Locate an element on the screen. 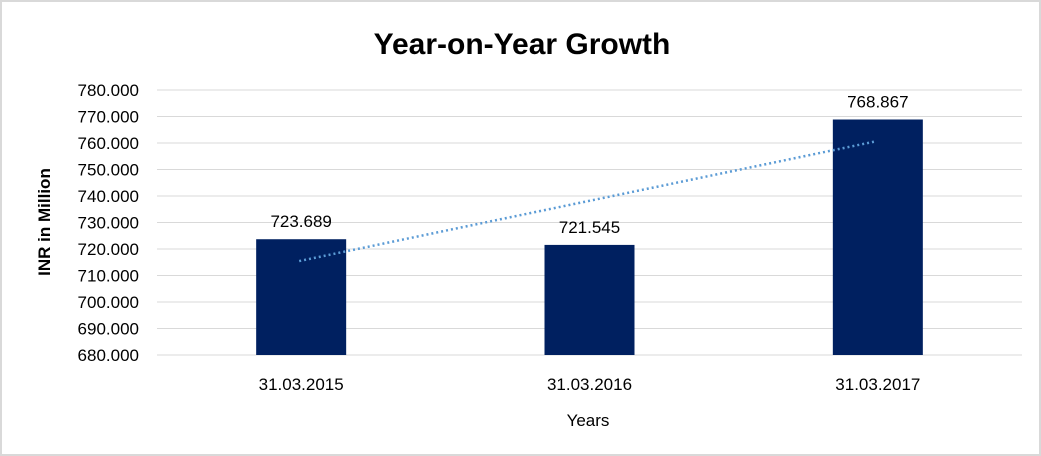 This screenshot has height=456, width=1041. x-tick-label: 31.03.2017 is located at coordinates (877, 384).